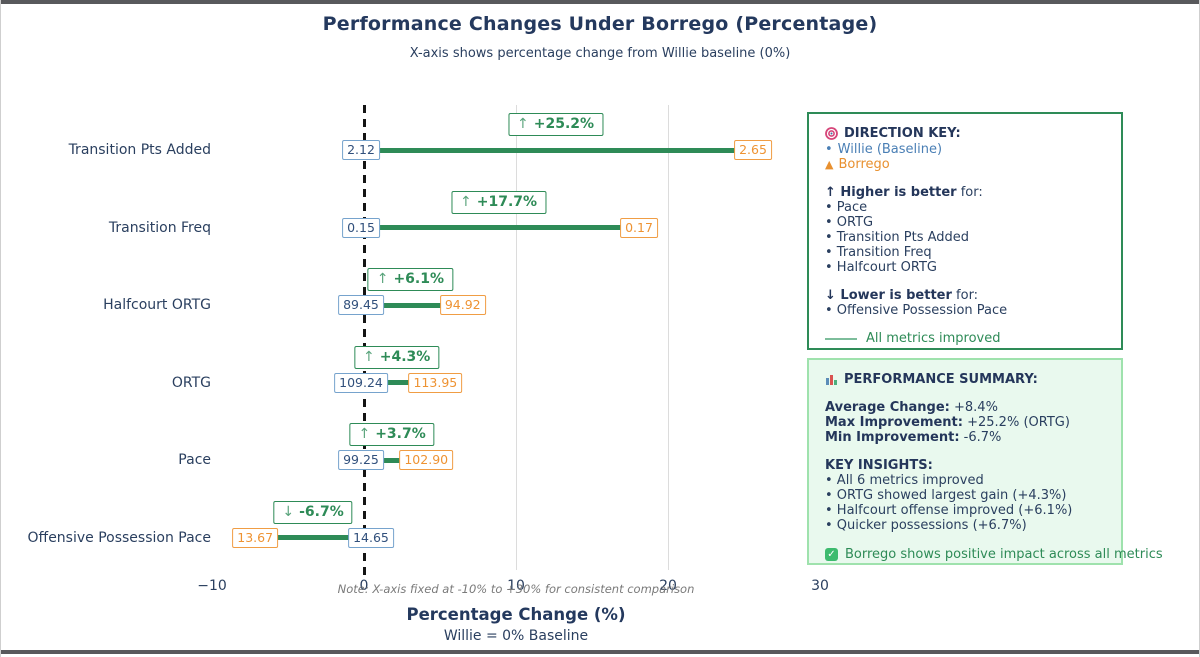 Image resolution: width=1200 pixels, height=657 pixels. I want to click on change-percent-label: +4.3%, so click(405, 356).